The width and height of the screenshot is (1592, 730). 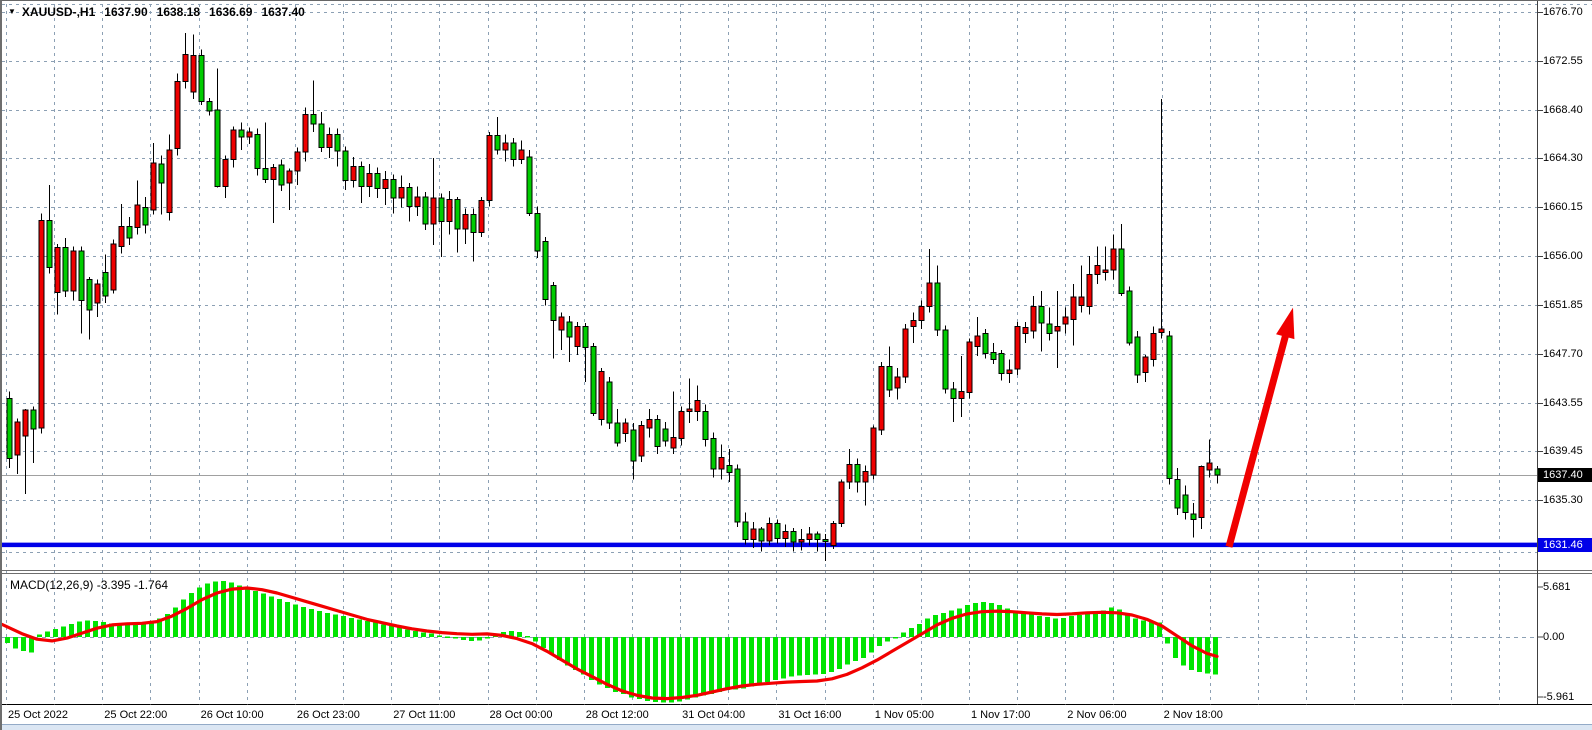 What do you see at coordinates (1563, 158) in the screenshot?
I see `price-tick-label: 1664.30` at bounding box center [1563, 158].